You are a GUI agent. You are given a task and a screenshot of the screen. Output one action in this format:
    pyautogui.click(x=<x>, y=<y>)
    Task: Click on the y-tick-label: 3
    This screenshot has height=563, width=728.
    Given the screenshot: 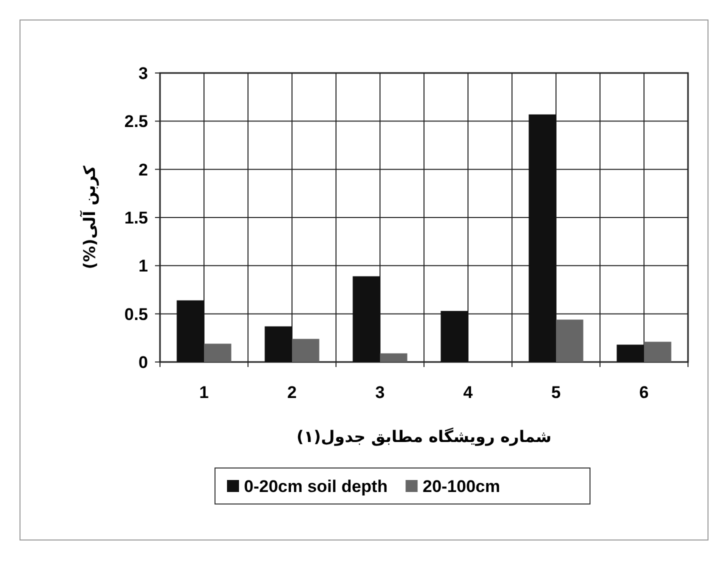 What is the action you would take?
    pyautogui.click(x=143, y=73)
    